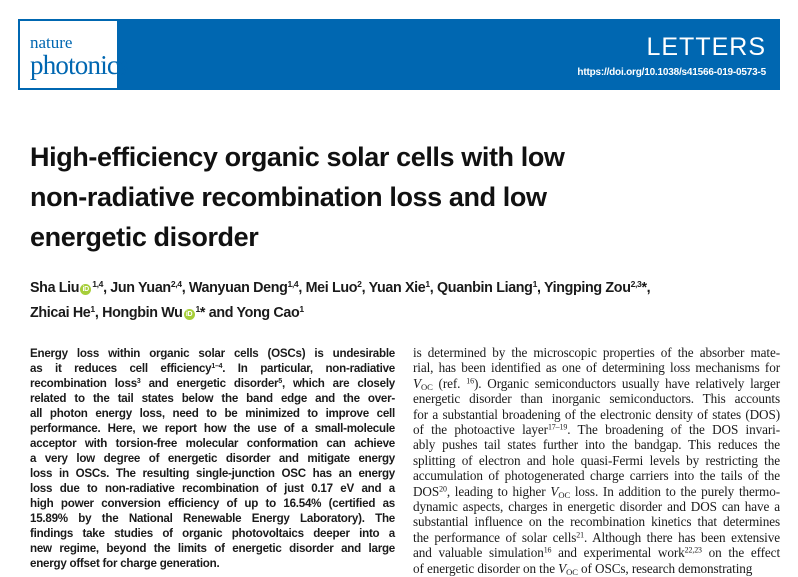  Describe the element at coordinates (249, 313) in the screenshot. I see `text-segment: * and Yong Cao` at that location.